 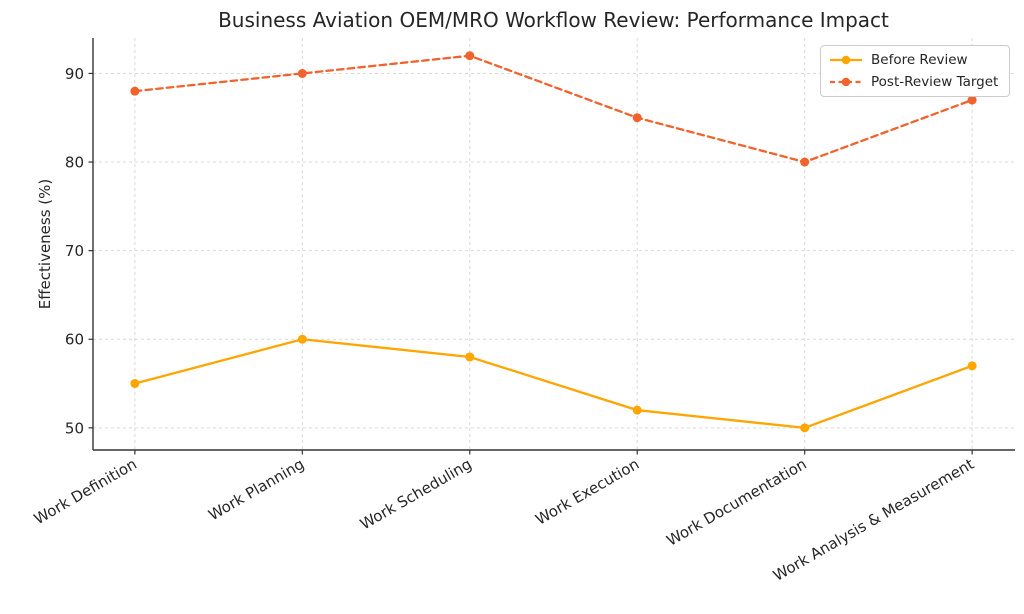 What do you see at coordinates (553, 384) in the screenshot?
I see `series-line-before-review` at bounding box center [553, 384].